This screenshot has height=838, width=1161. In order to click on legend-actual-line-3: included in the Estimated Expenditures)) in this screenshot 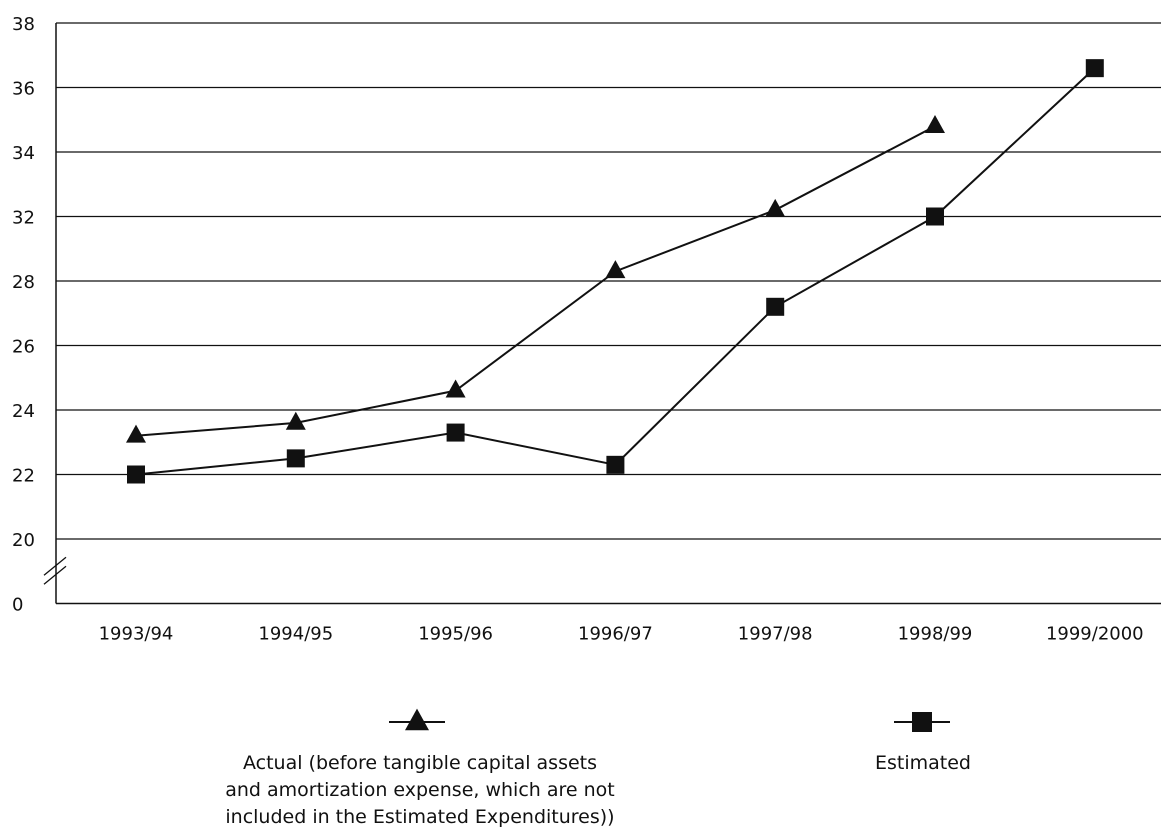, I will do `click(420, 817)`.